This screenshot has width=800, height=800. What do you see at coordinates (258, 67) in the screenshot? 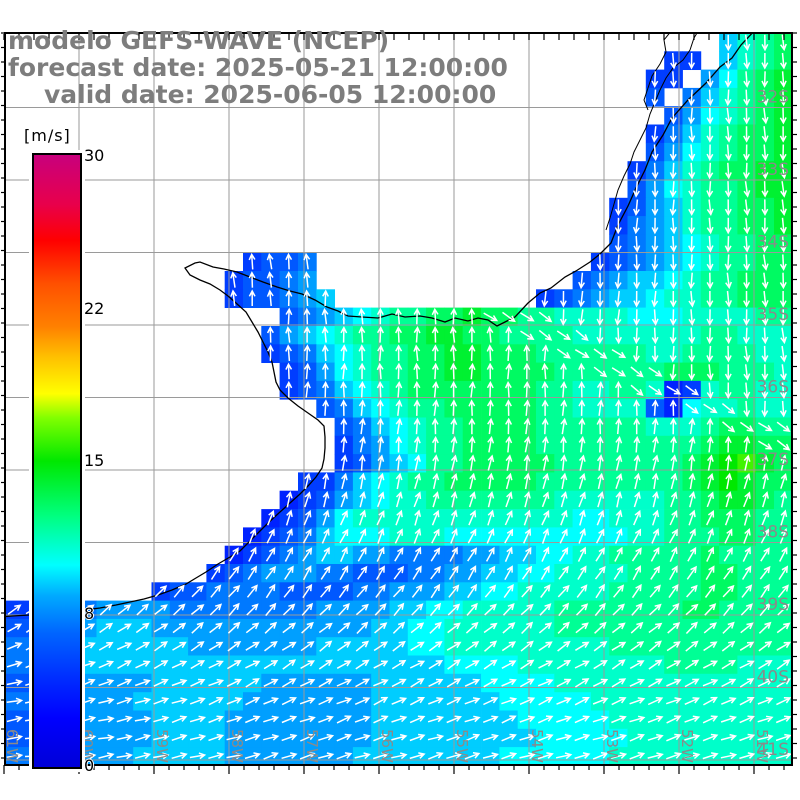
I see `forecast-date-line: forecast date: 2025-05-21 12:00:00` at bounding box center [258, 67].